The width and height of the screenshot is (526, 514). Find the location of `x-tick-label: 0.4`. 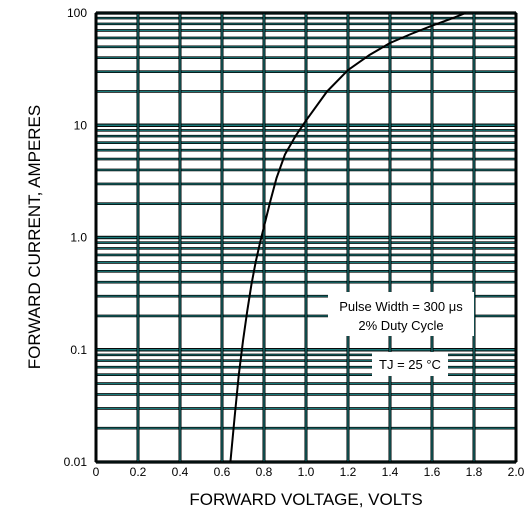

x-tick-label: 0.4 is located at coordinates (180, 472).